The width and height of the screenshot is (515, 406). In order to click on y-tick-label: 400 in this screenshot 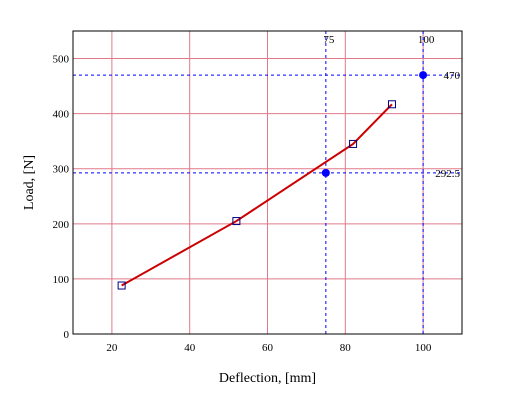, I will do `click(61, 115)`.